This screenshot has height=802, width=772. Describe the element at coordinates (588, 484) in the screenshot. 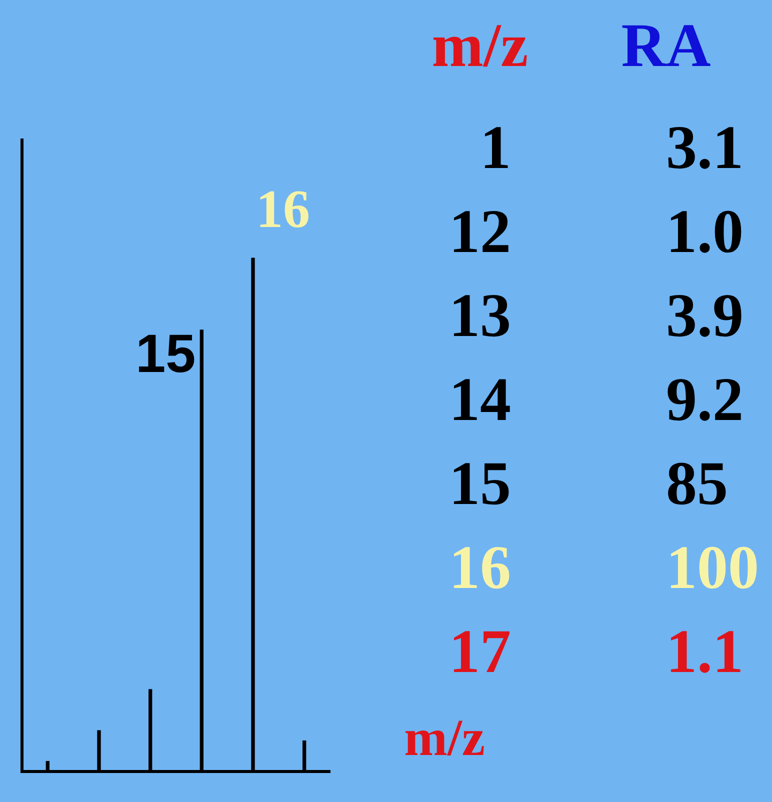

I see `text: 15 85` at that location.